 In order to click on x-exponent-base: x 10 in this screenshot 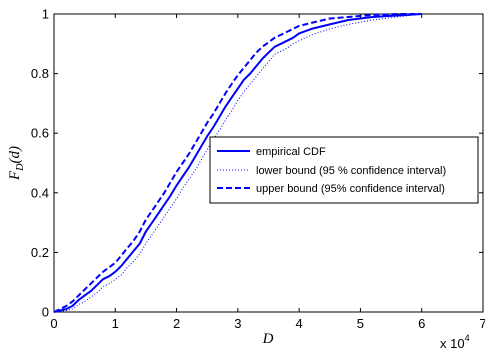, I will do `click(452, 343)`.